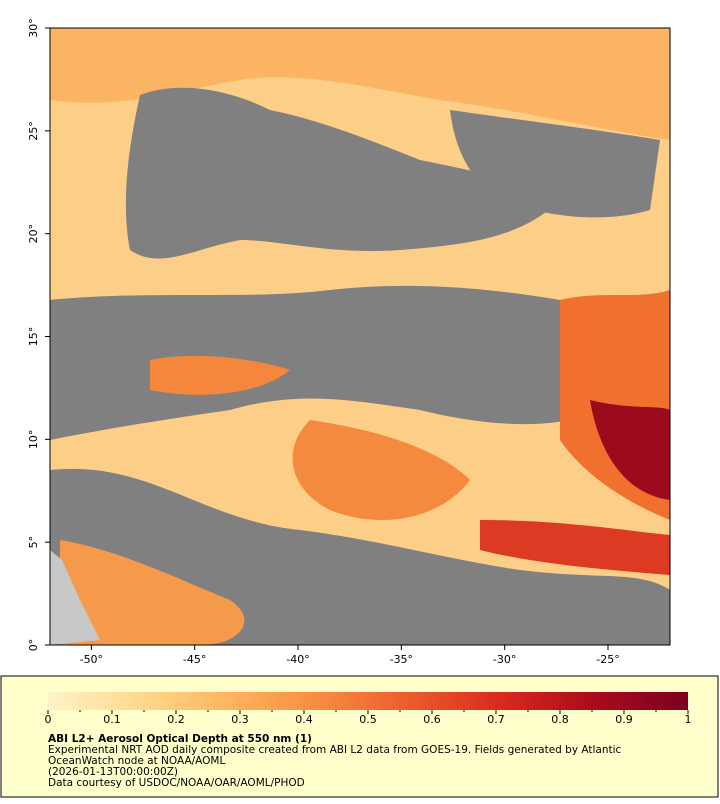 The image size is (720, 804). I want to click on colorbar-tick-label: 0.3, so click(240, 719).